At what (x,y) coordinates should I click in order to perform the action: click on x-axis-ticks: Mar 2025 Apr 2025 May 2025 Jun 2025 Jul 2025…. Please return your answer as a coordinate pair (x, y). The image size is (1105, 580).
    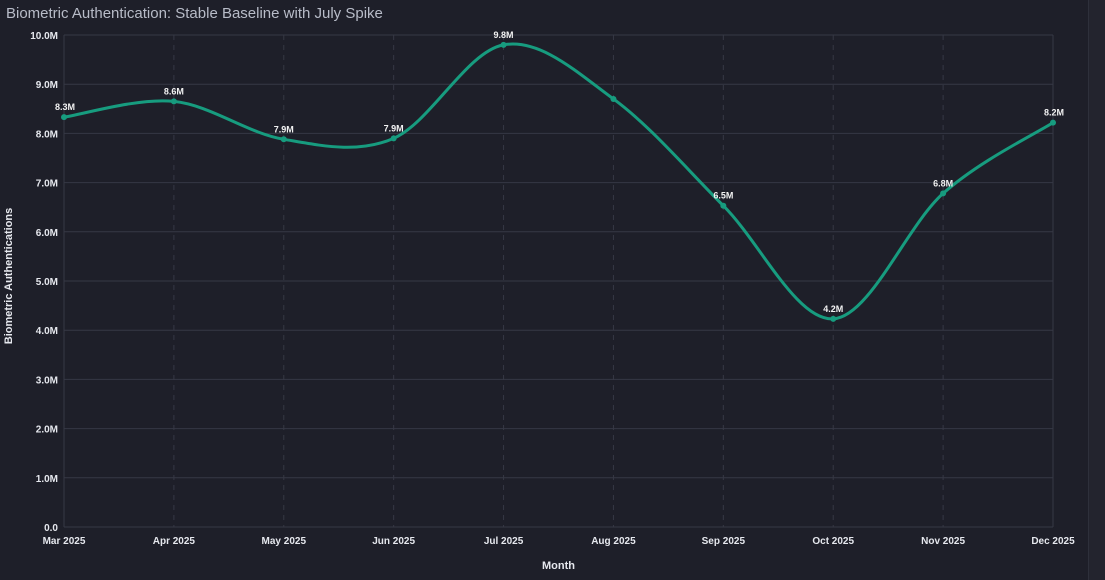
    Looking at the image, I should click on (559, 541).